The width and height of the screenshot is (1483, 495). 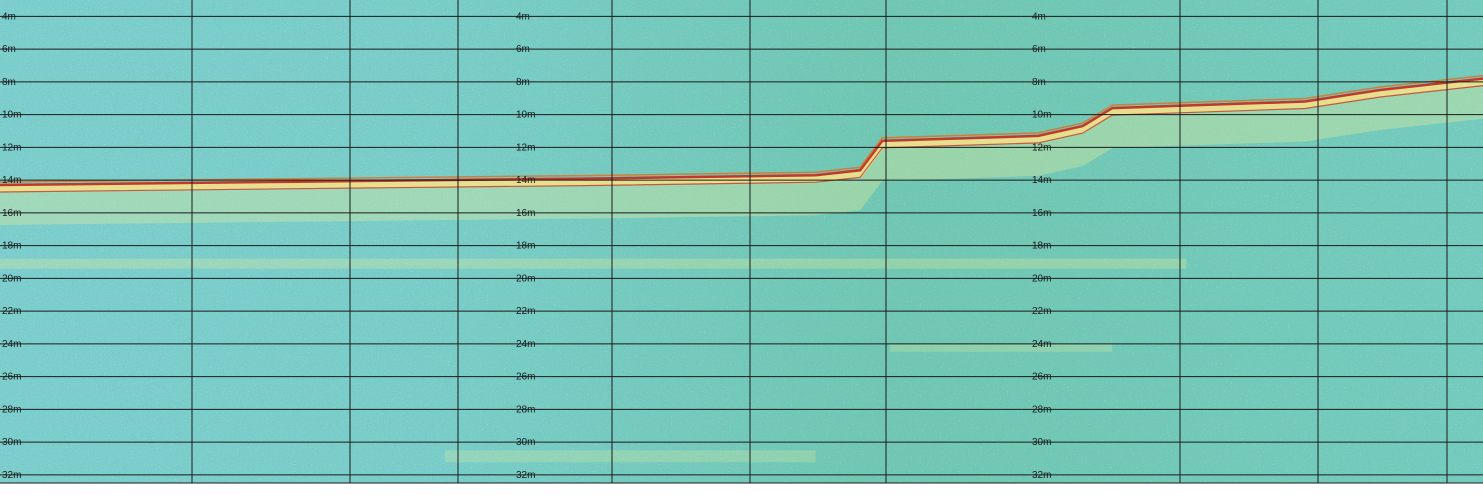 What do you see at coordinates (630, 456) in the screenshot?
I see `weak-layer-31m` at bounding box center [630, 456].